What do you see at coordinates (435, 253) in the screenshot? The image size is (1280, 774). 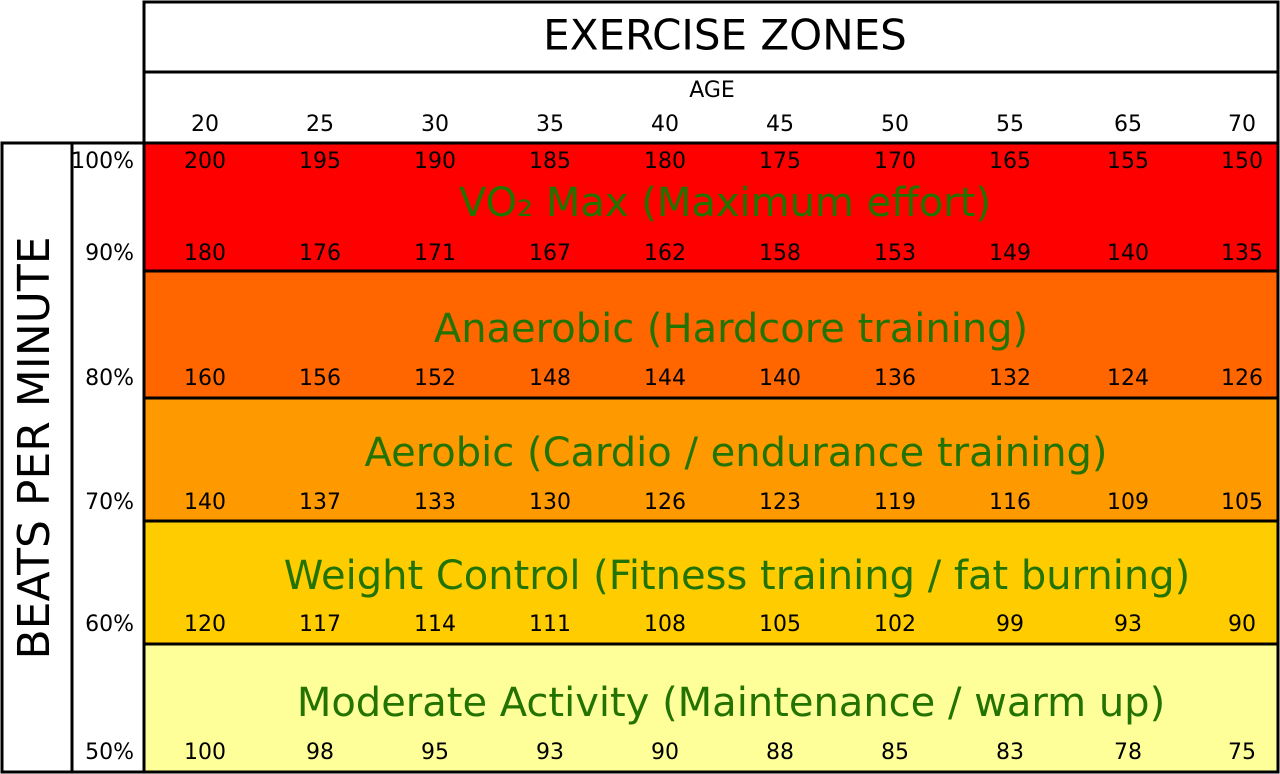 I see `bpm-value: 171` at bounding box center [435, 253].